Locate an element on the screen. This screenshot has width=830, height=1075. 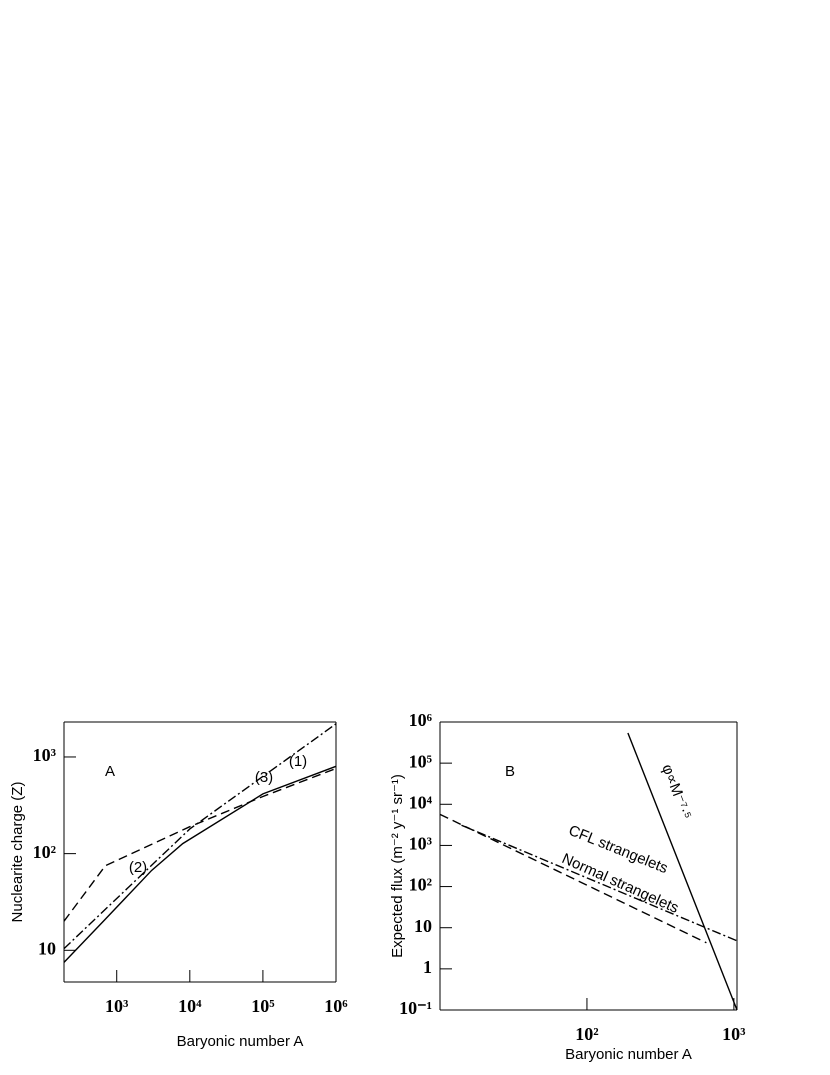
y-tick-label: 10⁻¹ is located at coordinates (415, 1008).